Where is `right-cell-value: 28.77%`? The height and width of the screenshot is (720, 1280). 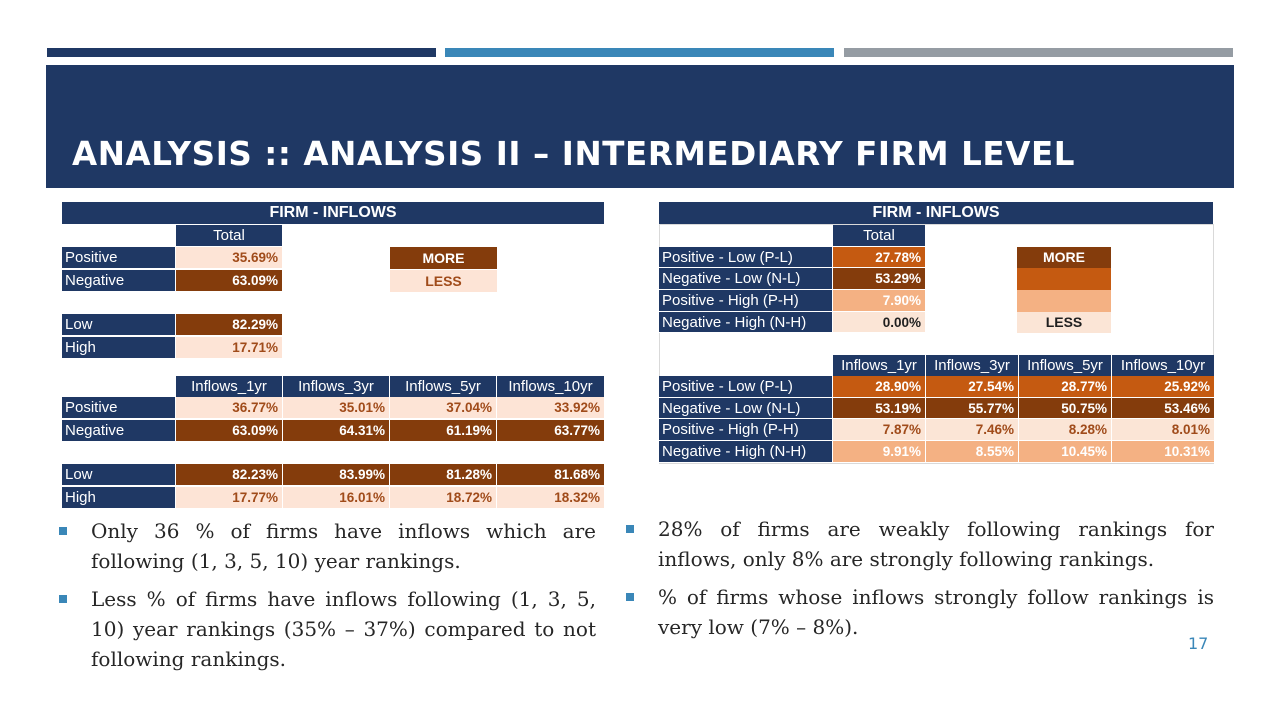 right-cell-value: 28.77% is located at coordinates (1064, 387).